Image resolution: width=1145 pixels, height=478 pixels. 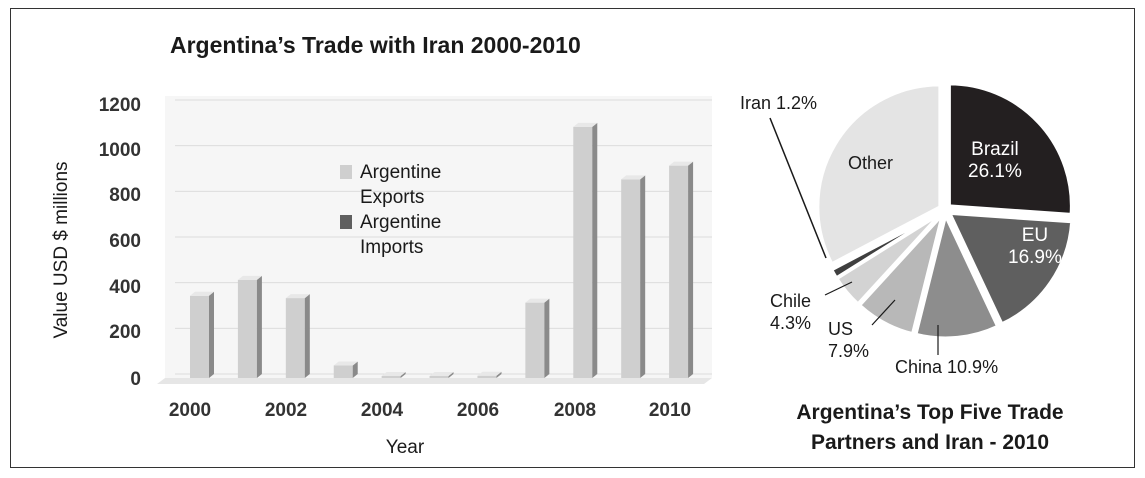 What do you see at coordinates (401, 185) in the screenshot?
I see `legend-label-exports: Argentine Exports` at bounding box center [401, 185].